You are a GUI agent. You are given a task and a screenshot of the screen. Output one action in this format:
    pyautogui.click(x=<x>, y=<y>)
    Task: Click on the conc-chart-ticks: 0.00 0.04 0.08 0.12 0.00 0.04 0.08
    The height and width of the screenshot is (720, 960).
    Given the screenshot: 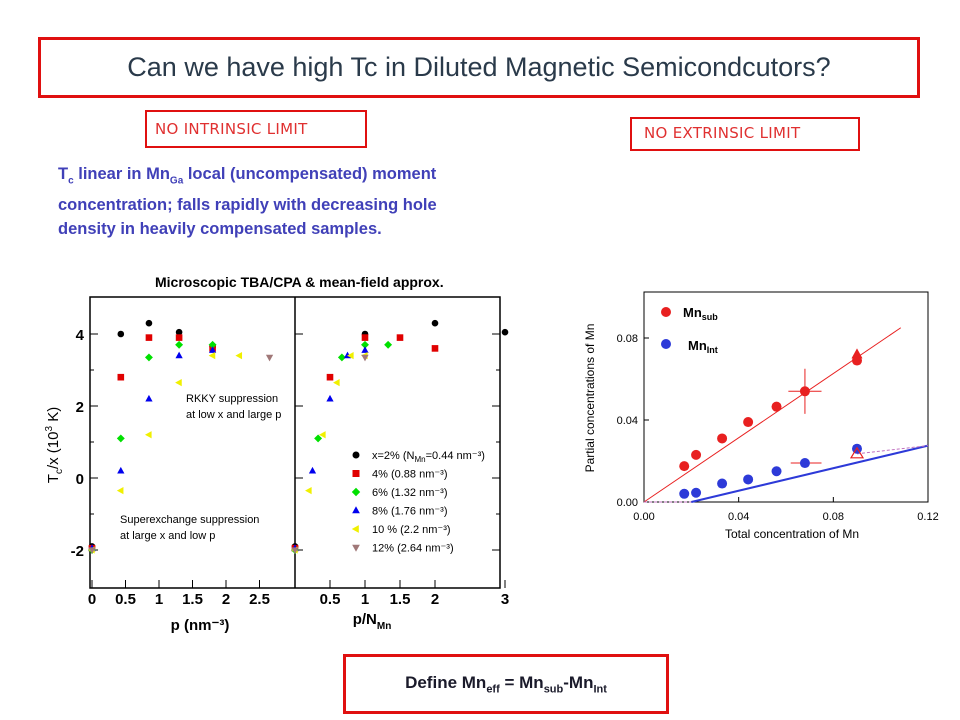 What is the action you would take?
    pyautogui.click(x=778, y=428)
    